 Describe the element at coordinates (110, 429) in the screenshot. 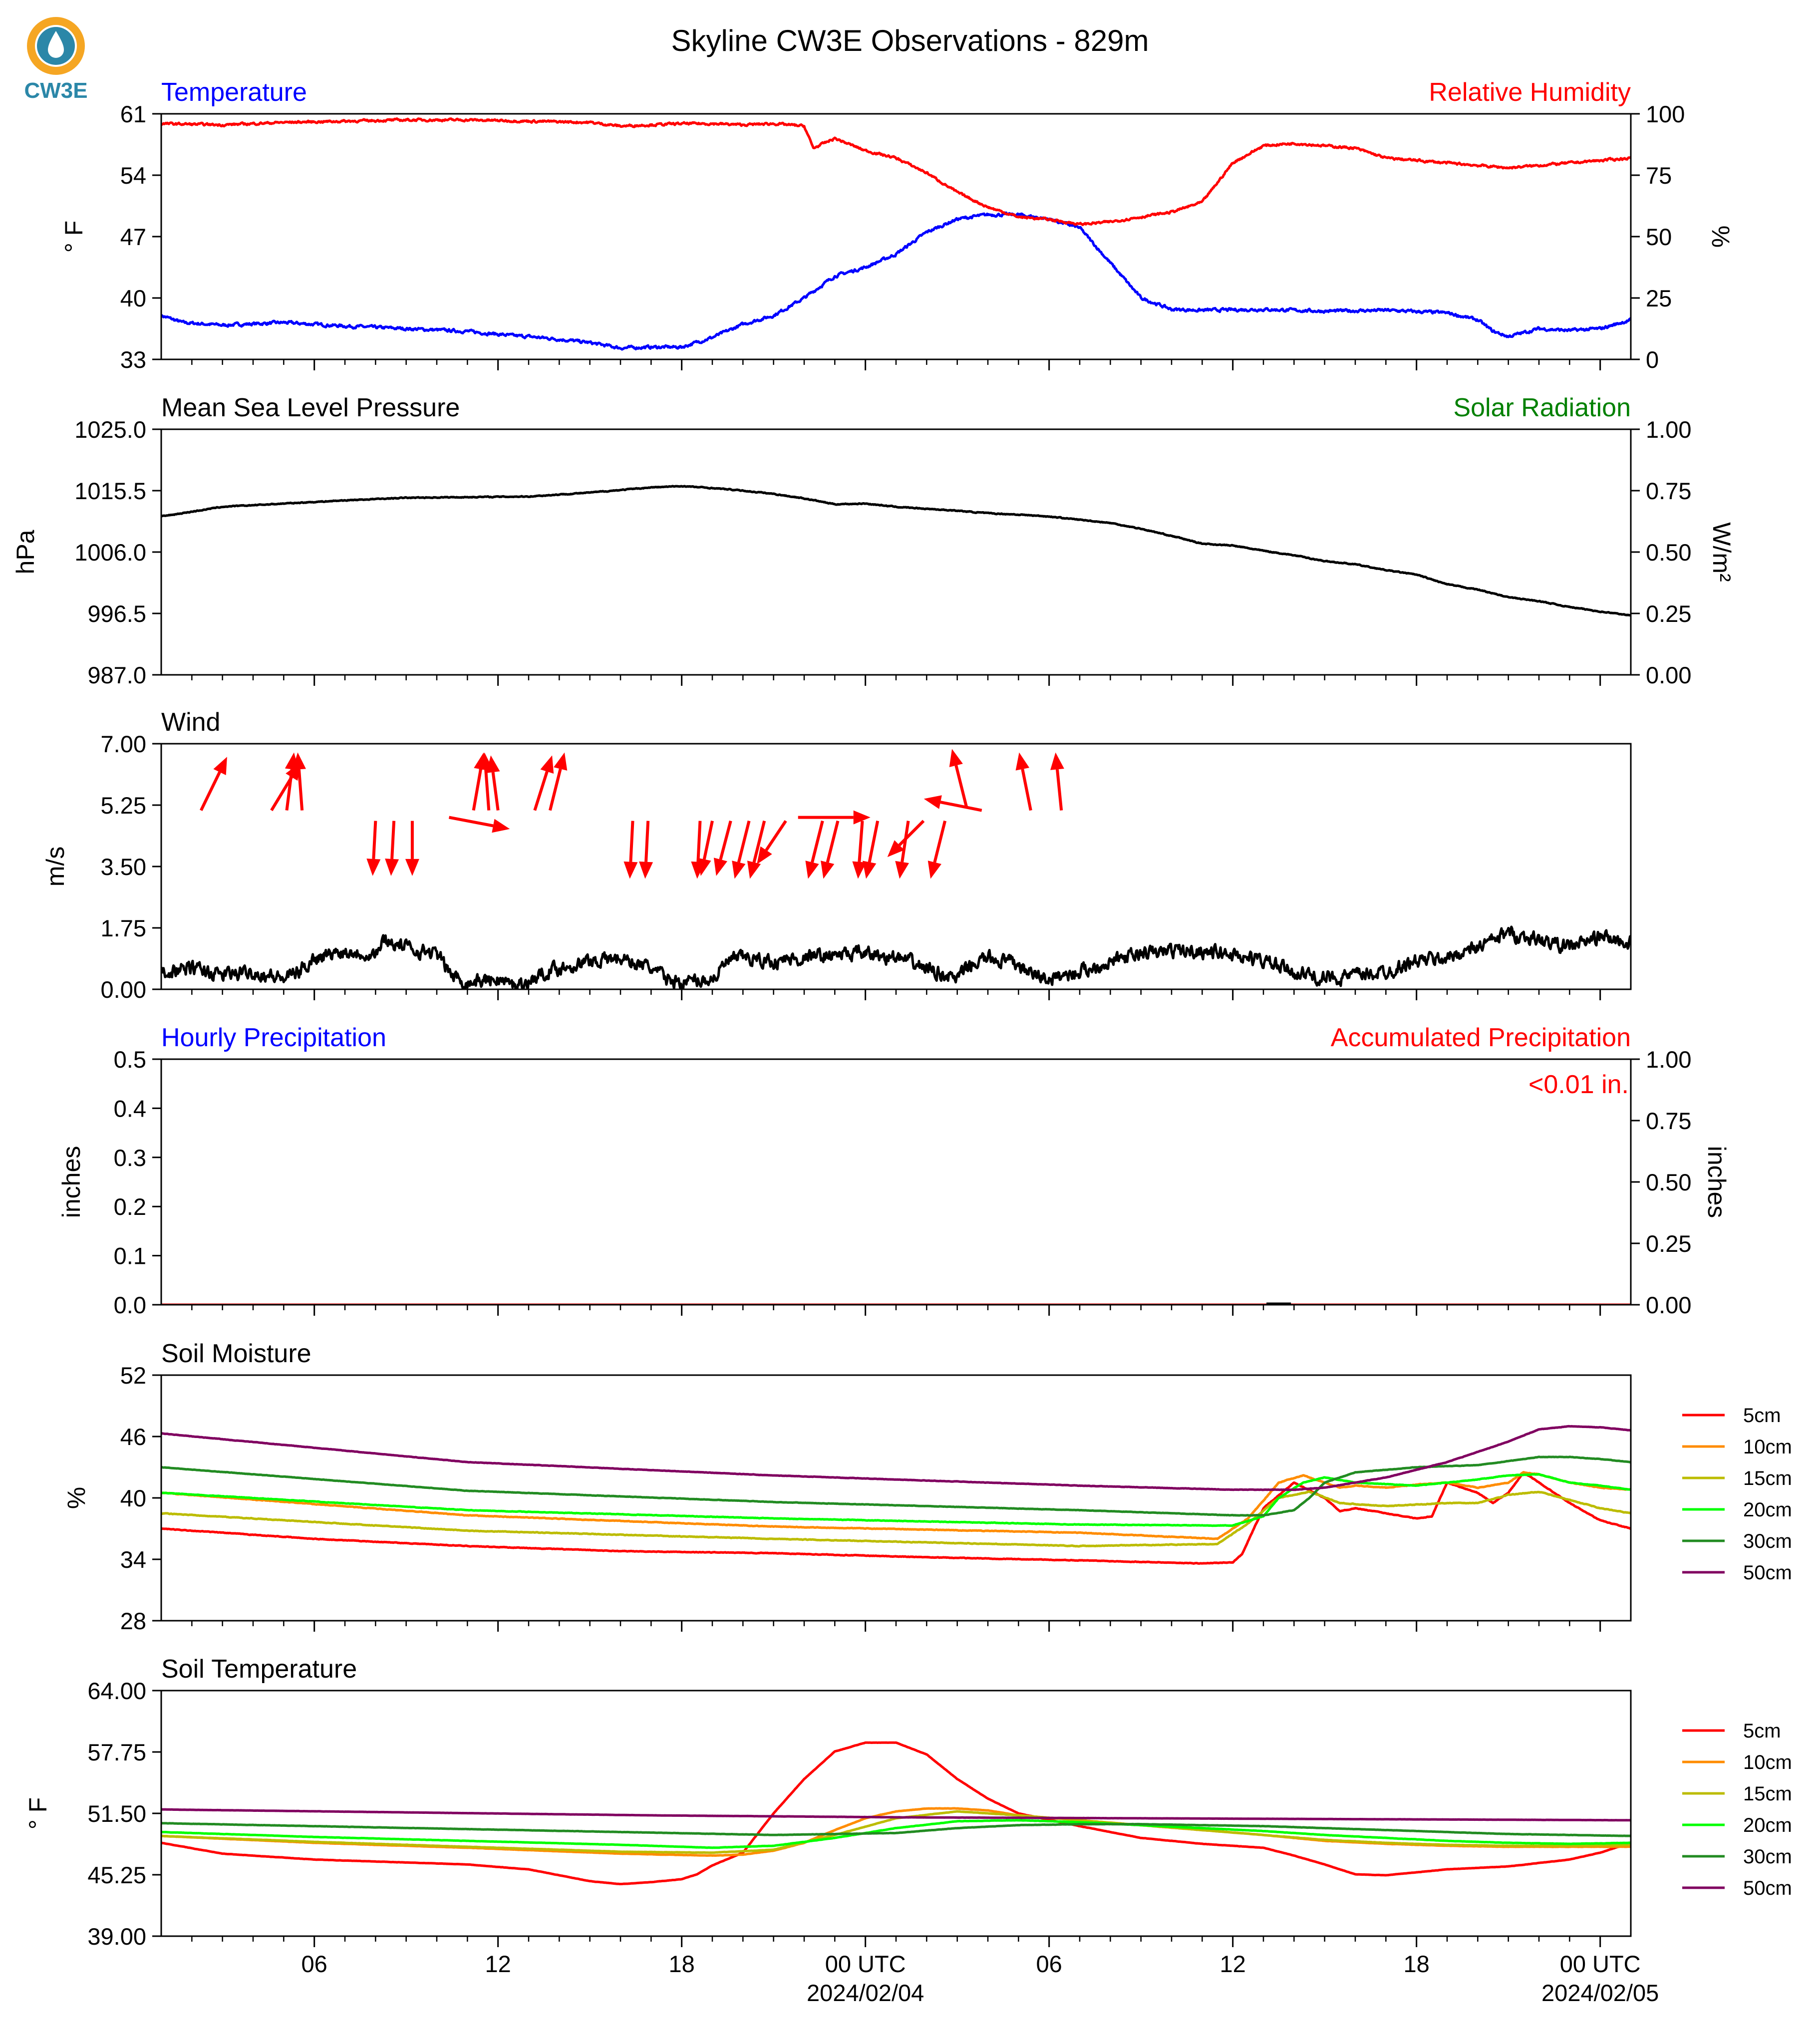

I see `pressure-ytick-label: 1025.0` at that location.